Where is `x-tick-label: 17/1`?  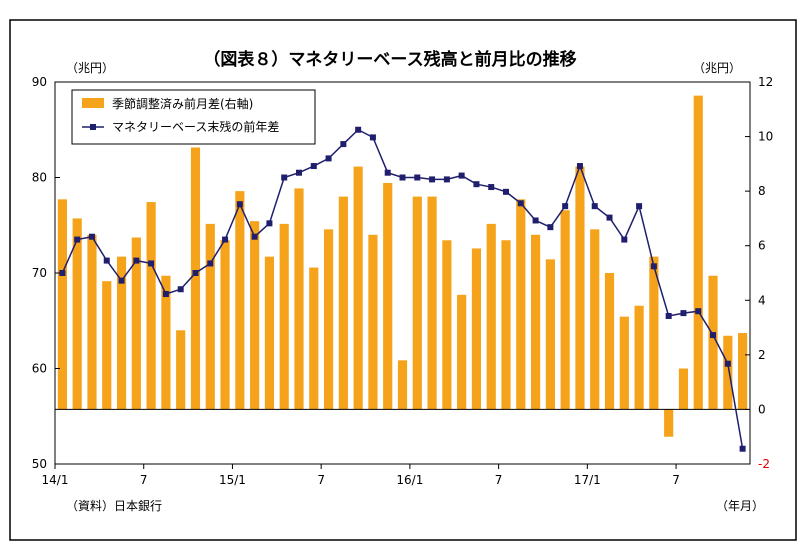 x-tick-label: 17/1 is located at coordinates (587, 480).